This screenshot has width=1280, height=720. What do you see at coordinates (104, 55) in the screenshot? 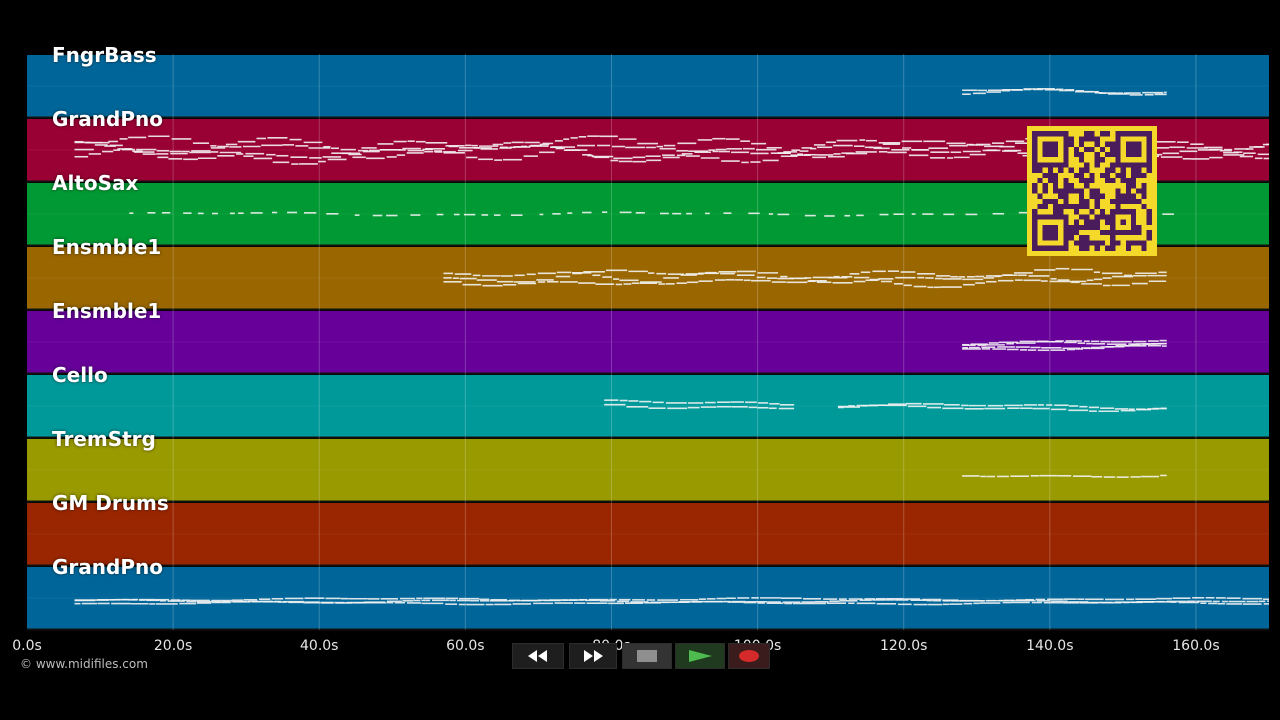
I see `track-label: FngrBass` at bounding box center [104, 55].